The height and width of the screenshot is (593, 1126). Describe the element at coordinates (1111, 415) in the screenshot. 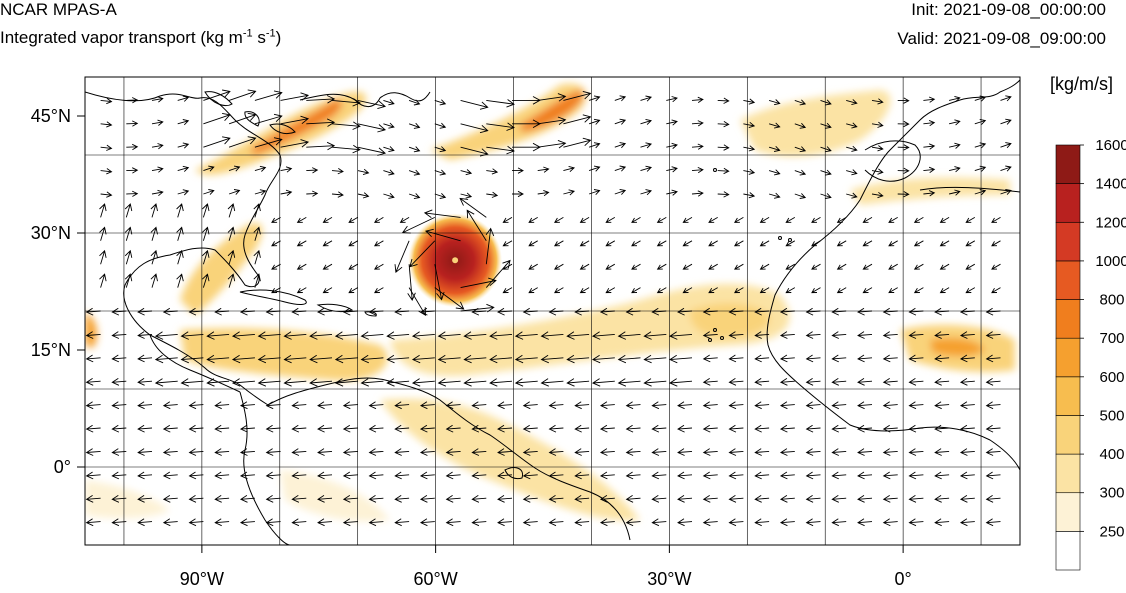

I see `colorbar-label: 500` at that location.